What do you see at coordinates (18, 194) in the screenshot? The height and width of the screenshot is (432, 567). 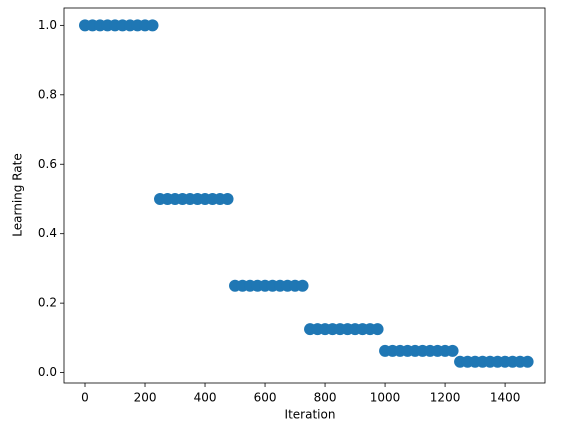 I see `y-axis-label: Learning Rate` at bounding box center [18, 194].